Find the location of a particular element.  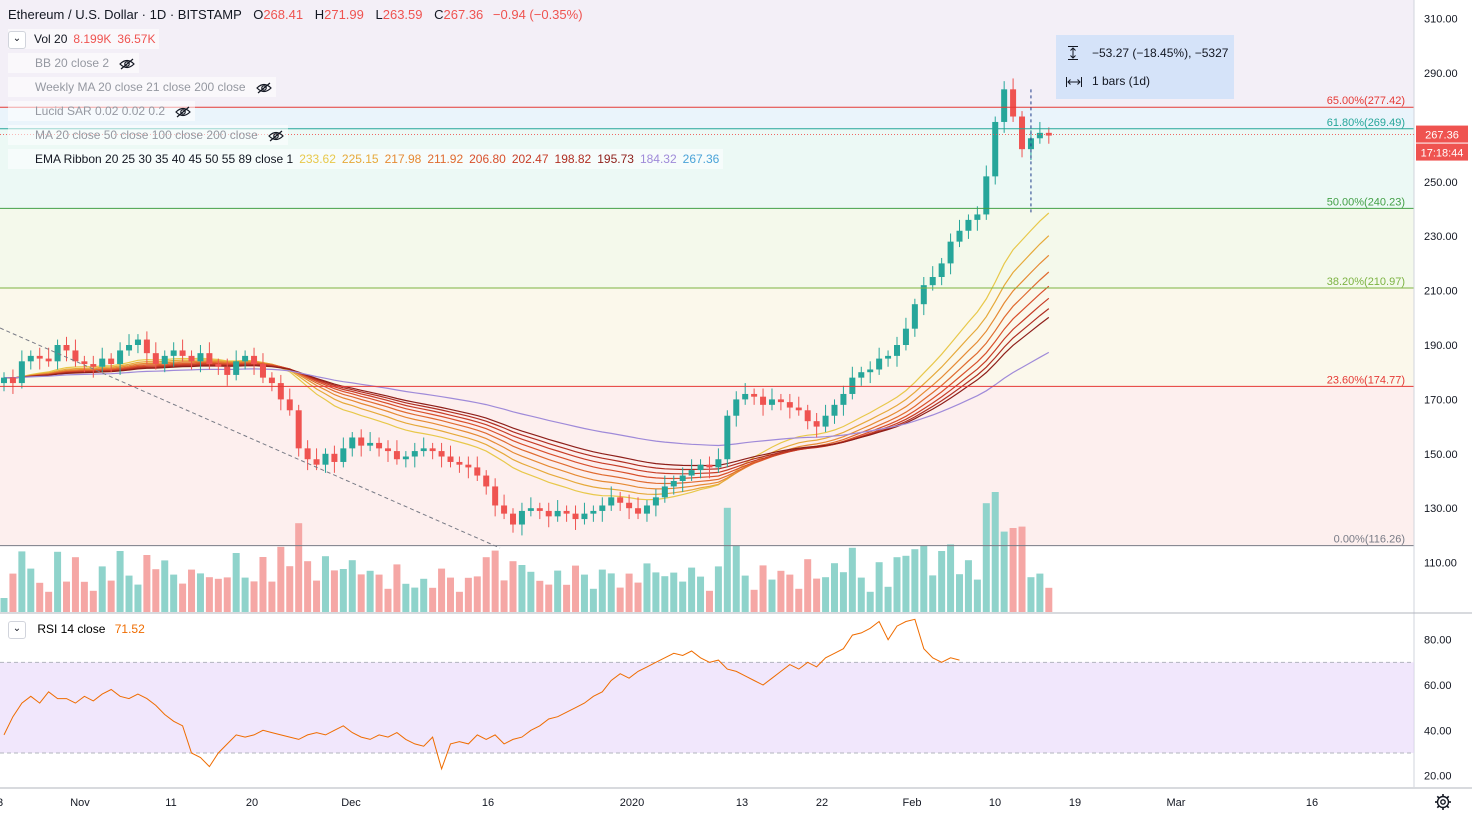

indicator-row: Lucid SAR 0.02 0.02 0.2 is located at coordinates (102, 111).